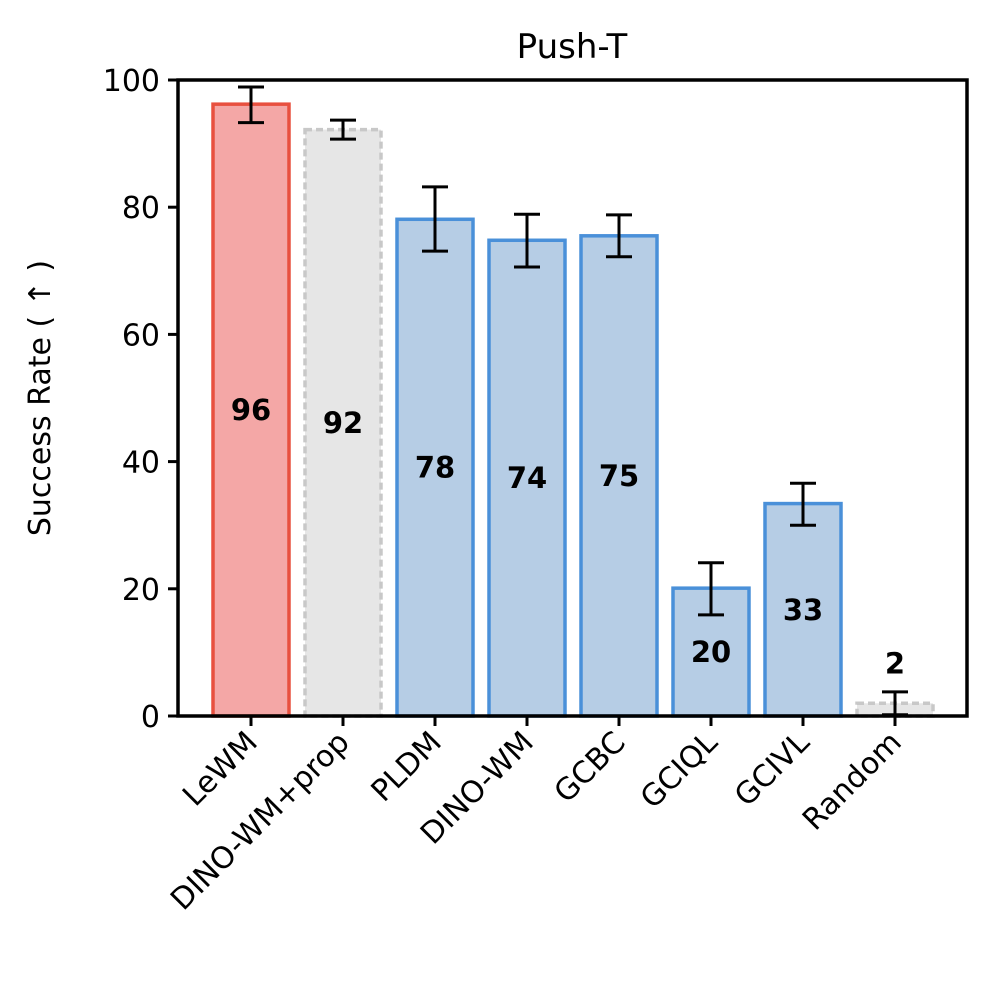 Image resolution: width=996 pixels, height=1000 pixels. I want to click on y-tick-label: 0, so click(150, 717).